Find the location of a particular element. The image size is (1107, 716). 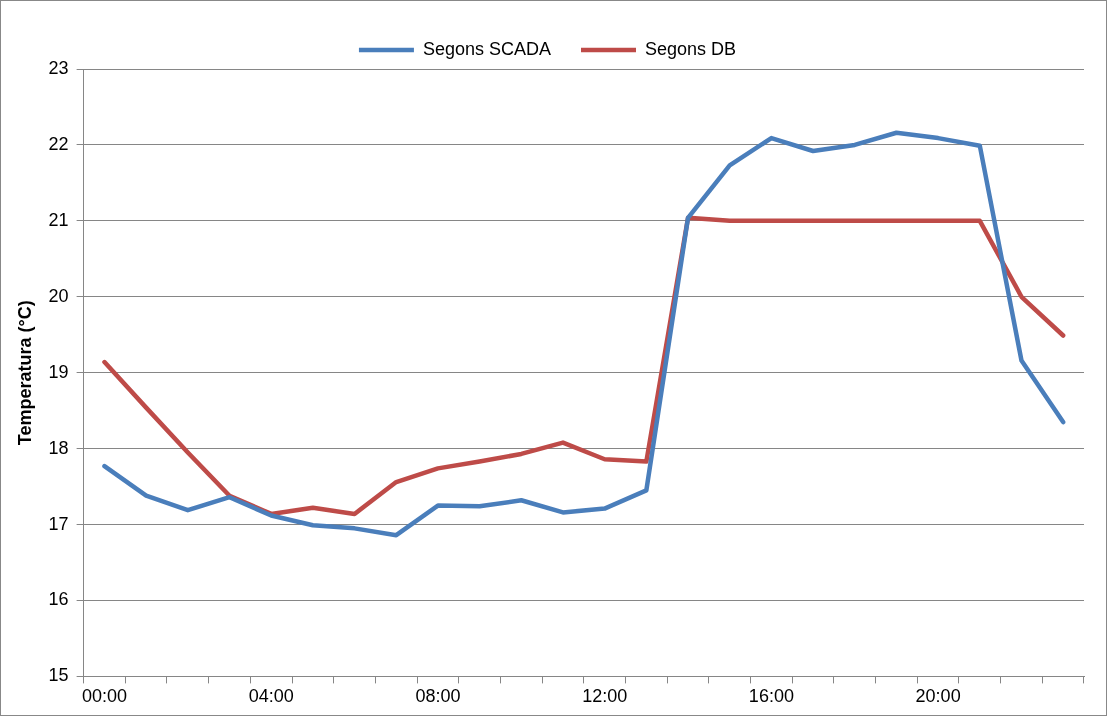

y-tick-label: 15 is located at coordinates (58, 675).